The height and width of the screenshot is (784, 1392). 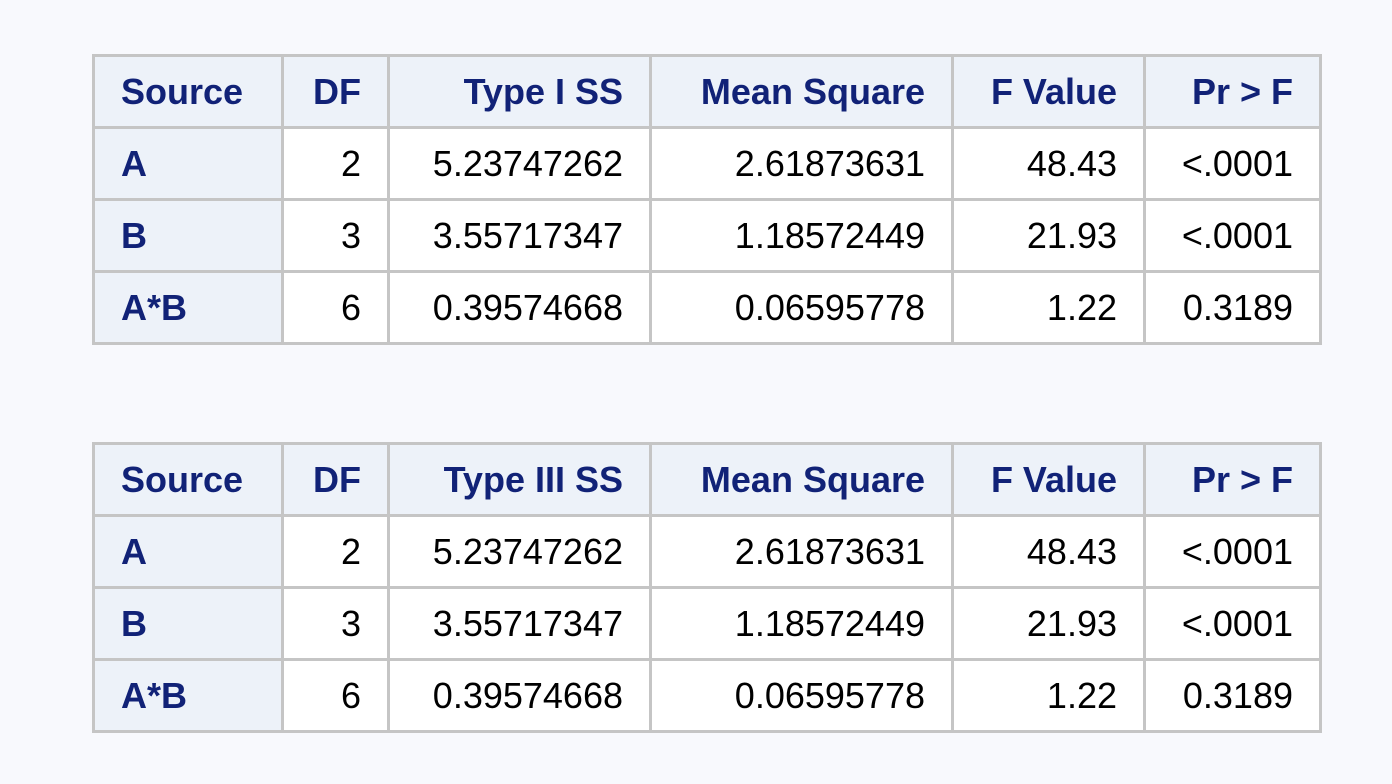 What do you see at coordinates (519, 91) in the screenshot?
I see `column-header-type-i-ss: Type I SS` at bounding box center [519, 91].